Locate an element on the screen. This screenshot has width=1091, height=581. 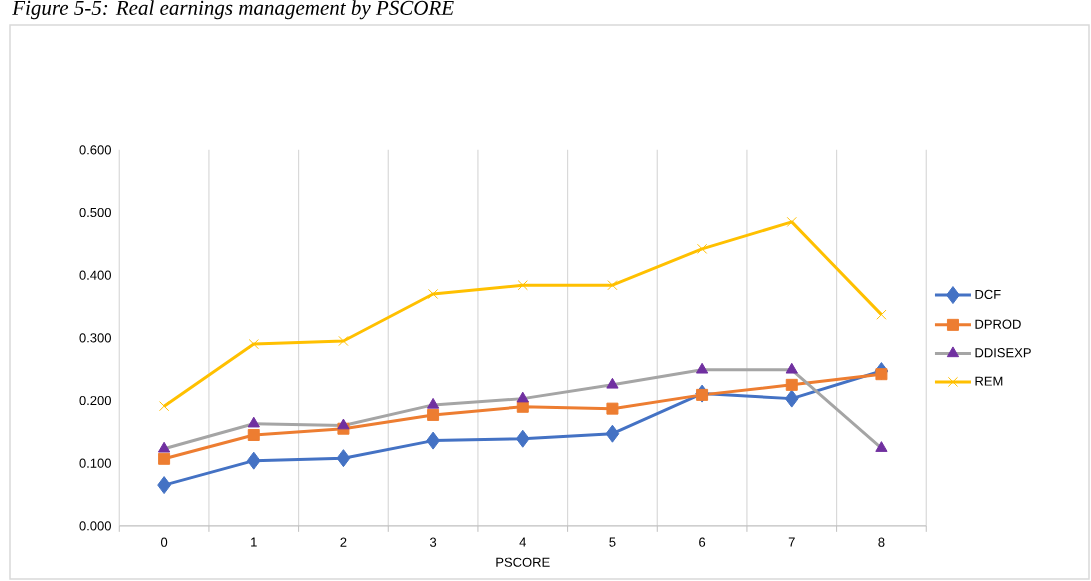
x-tick-label: 0 is located at coordinates (164, 542).